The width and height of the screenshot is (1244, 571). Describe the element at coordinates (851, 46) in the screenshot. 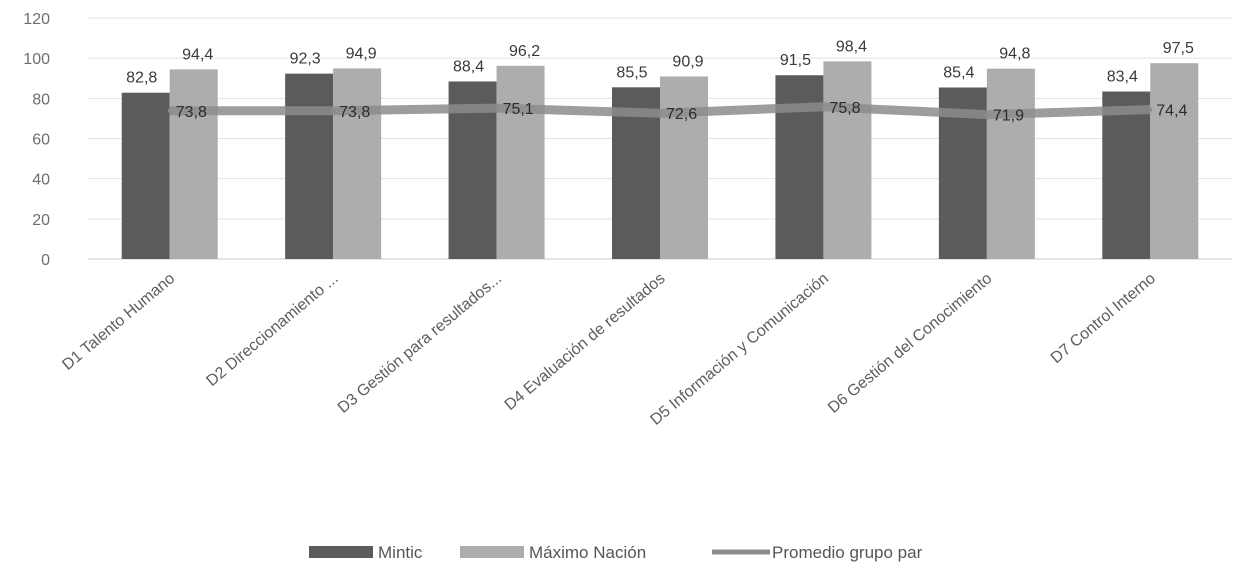

I see `data-label-maximo-nacion: 98,4` at that location.